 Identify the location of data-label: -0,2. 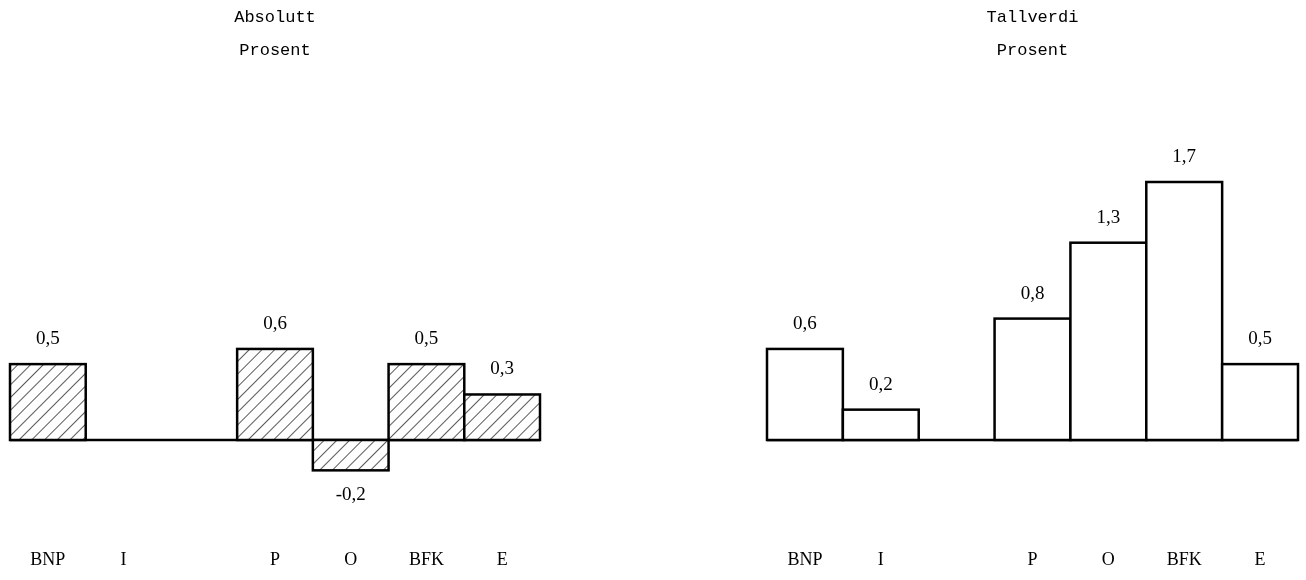
(350, 494).